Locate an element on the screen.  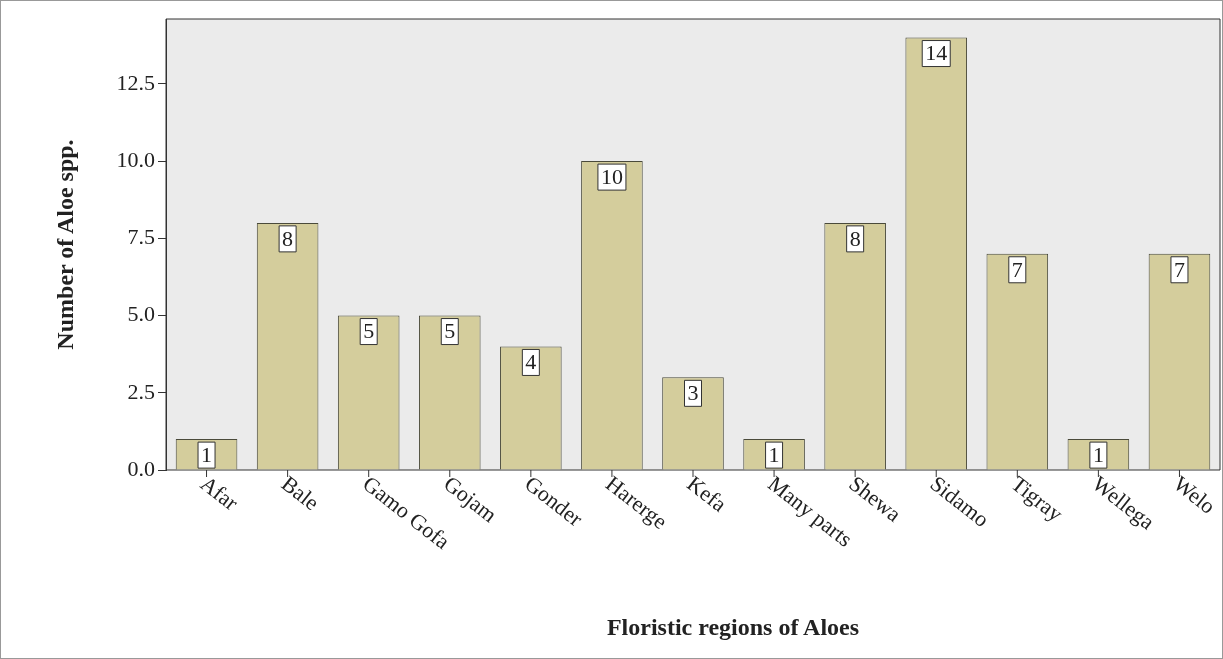
y-tick-label: 7.5 is located at coordinates (141, 237).